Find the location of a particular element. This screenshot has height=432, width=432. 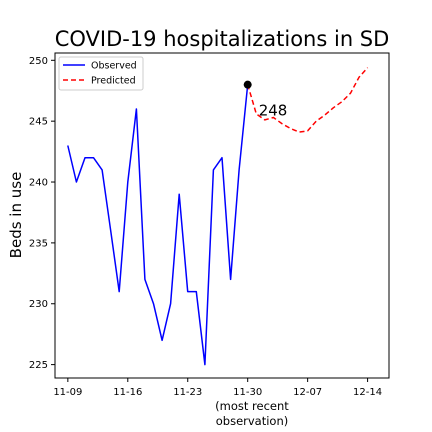

y-tick-label: 250 is located at coordinates (38, 61).